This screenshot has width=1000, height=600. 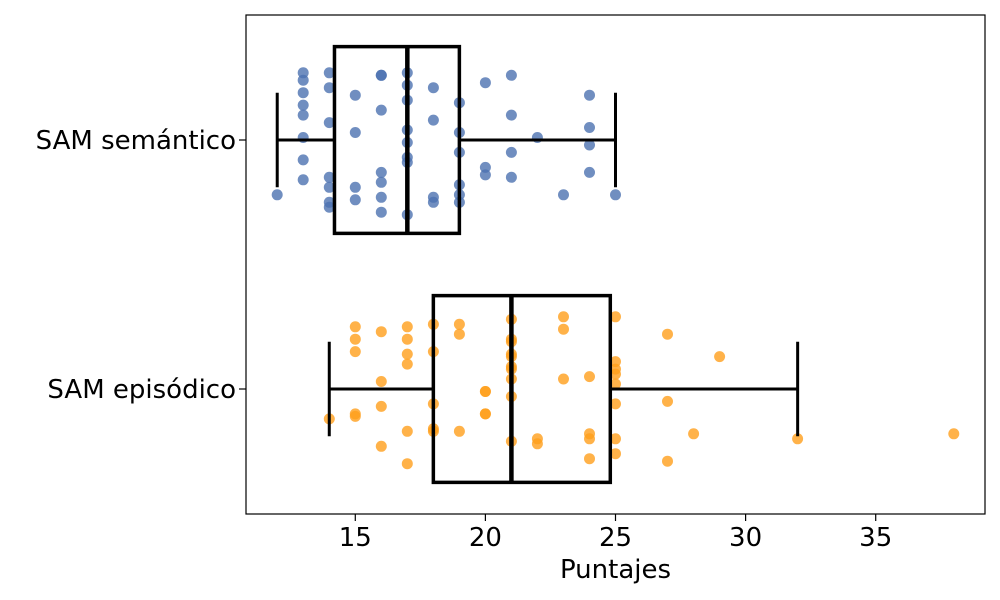 I want to click on x-tick-label: 15, so click(x=355, y=538).